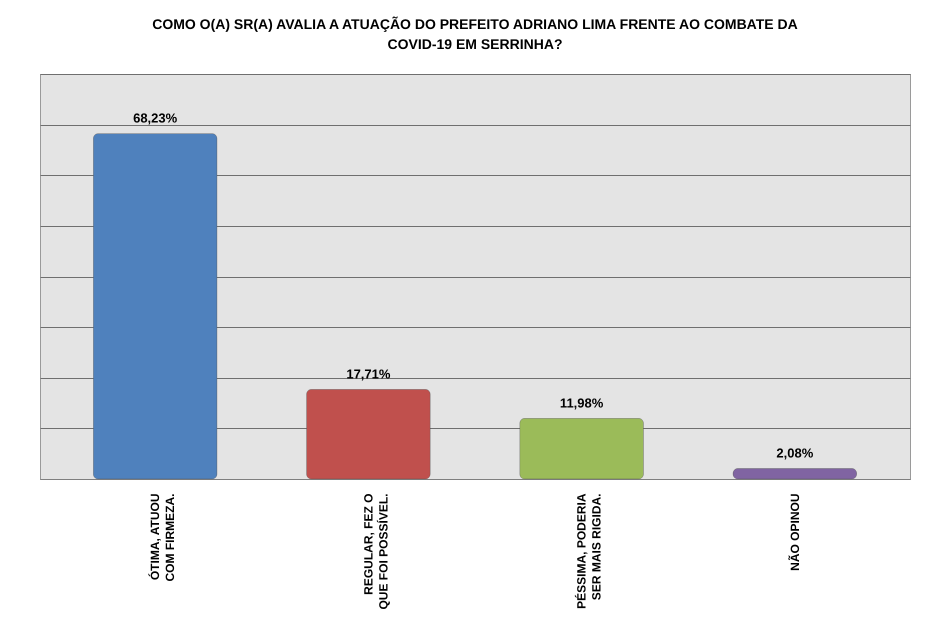  What do you see at coordinates (368, 374) in the screenshot?
I see `data-label: 17,71%` at bounding box center [368, 374].